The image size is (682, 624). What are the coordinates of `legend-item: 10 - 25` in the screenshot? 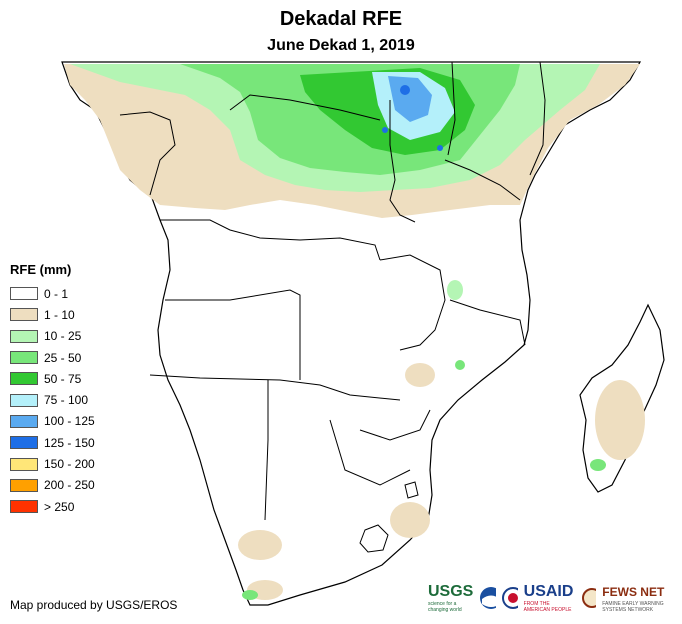 It's located at (52, 336).